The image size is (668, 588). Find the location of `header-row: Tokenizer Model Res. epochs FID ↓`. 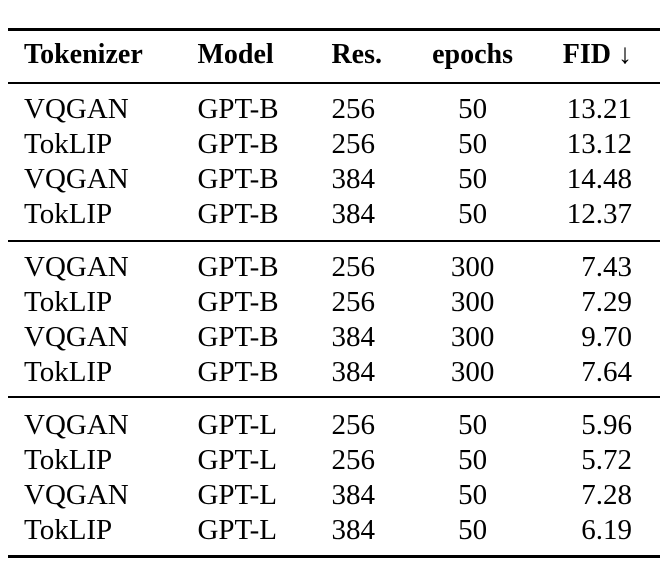

header-row: Tokenizer Model Res. epochs FID ↓ is located at coordinates (334, 55).